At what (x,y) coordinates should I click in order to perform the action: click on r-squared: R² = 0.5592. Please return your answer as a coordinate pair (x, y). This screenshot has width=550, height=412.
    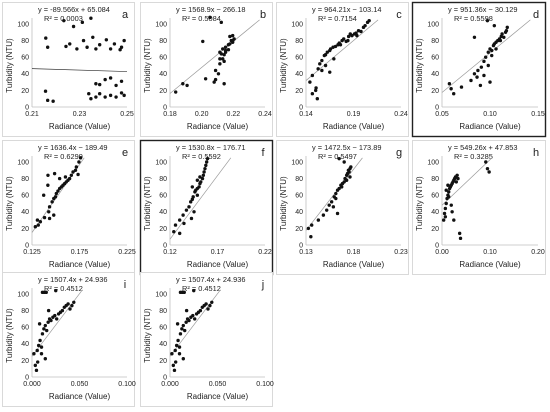
    Looking at the image, I should click on (201, 156).